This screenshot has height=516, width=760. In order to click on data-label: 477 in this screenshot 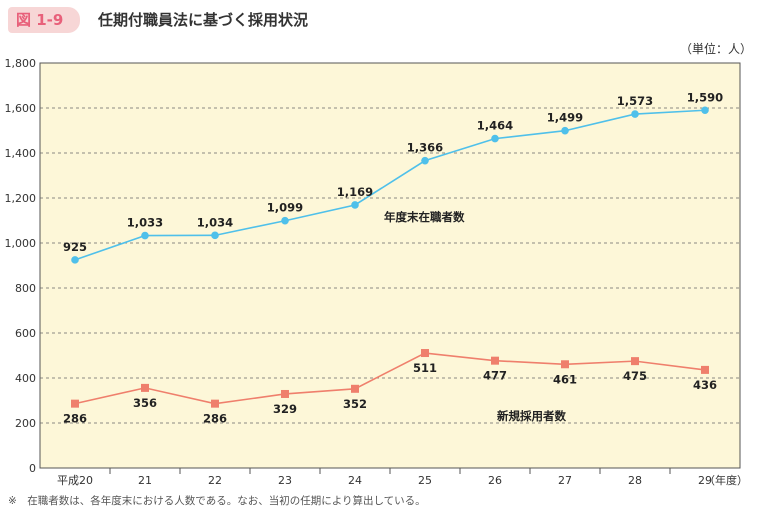, I will do `click(495, 376)`.